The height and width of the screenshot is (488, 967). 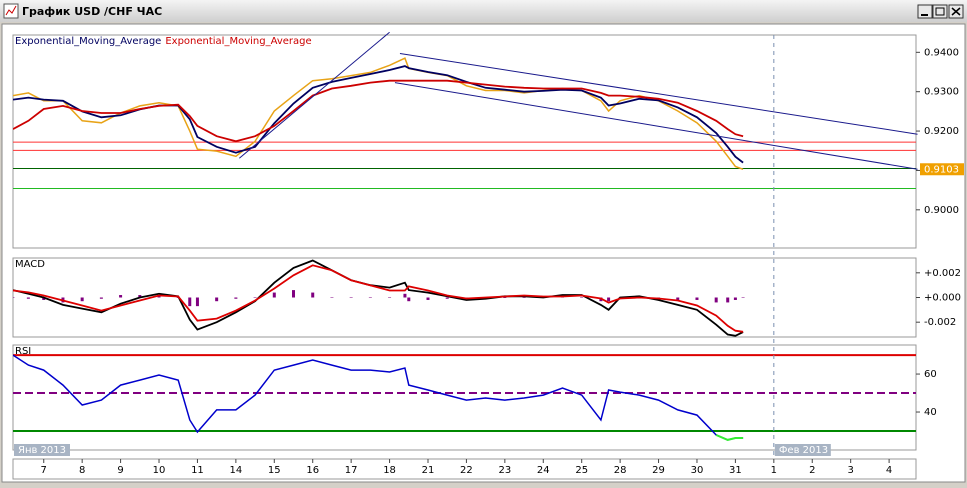 What do you see at coordinates (850, 470) in the screenshot?
I see `x-tick-label: 3` at bounding box center [850, 470].